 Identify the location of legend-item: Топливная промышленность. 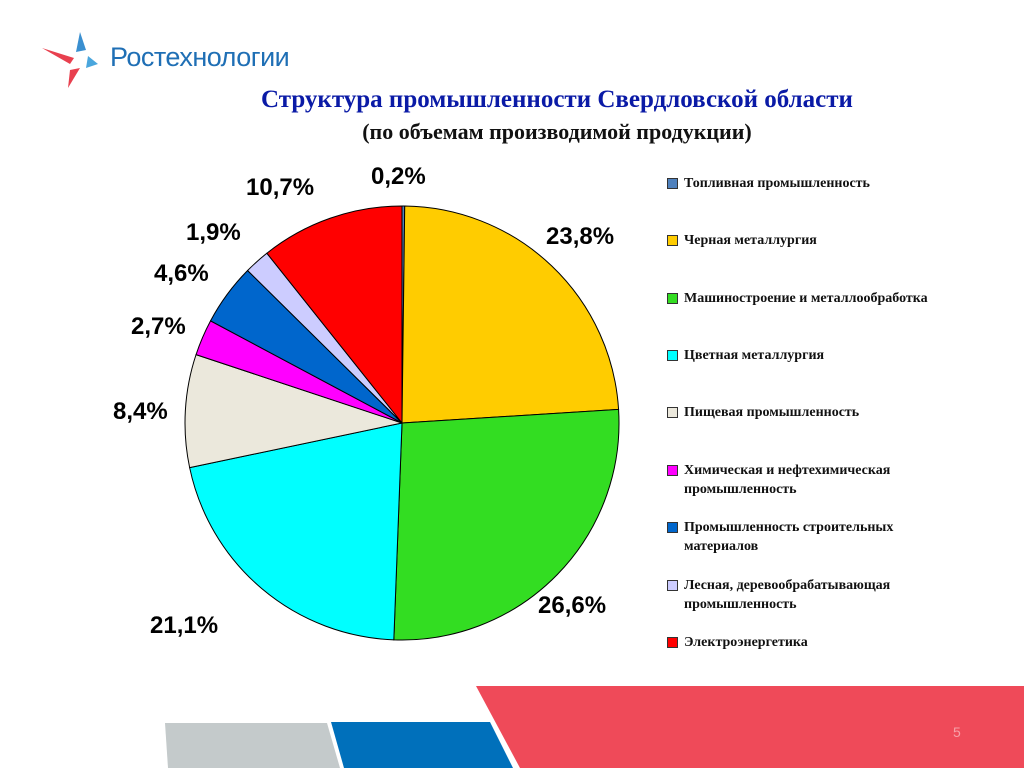
(812, 183).